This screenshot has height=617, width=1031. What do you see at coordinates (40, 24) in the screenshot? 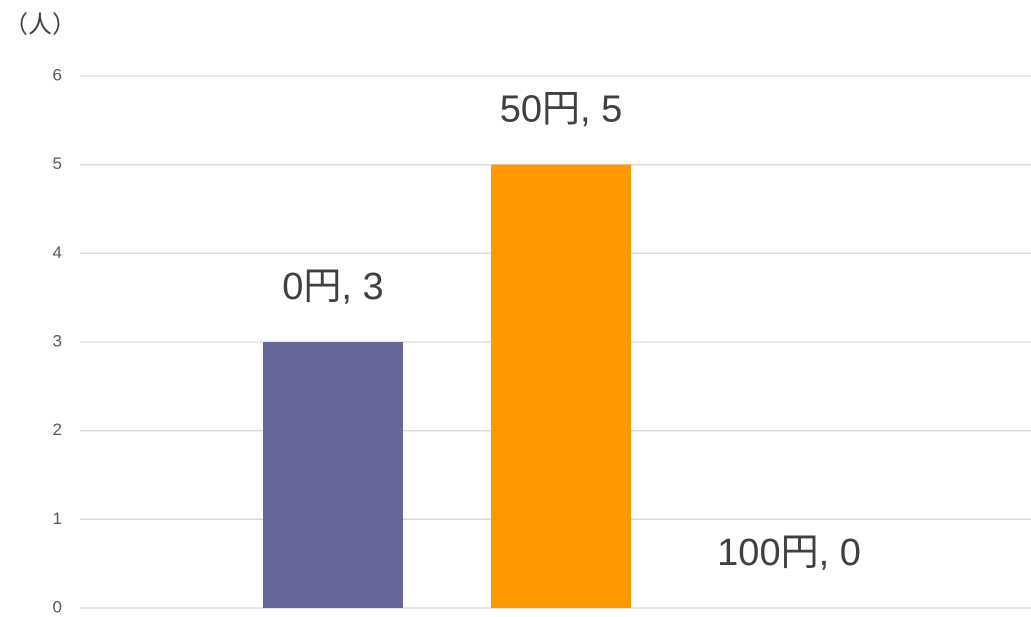
I see `y-axis-label: （人）` at bounding box center [40, 24].